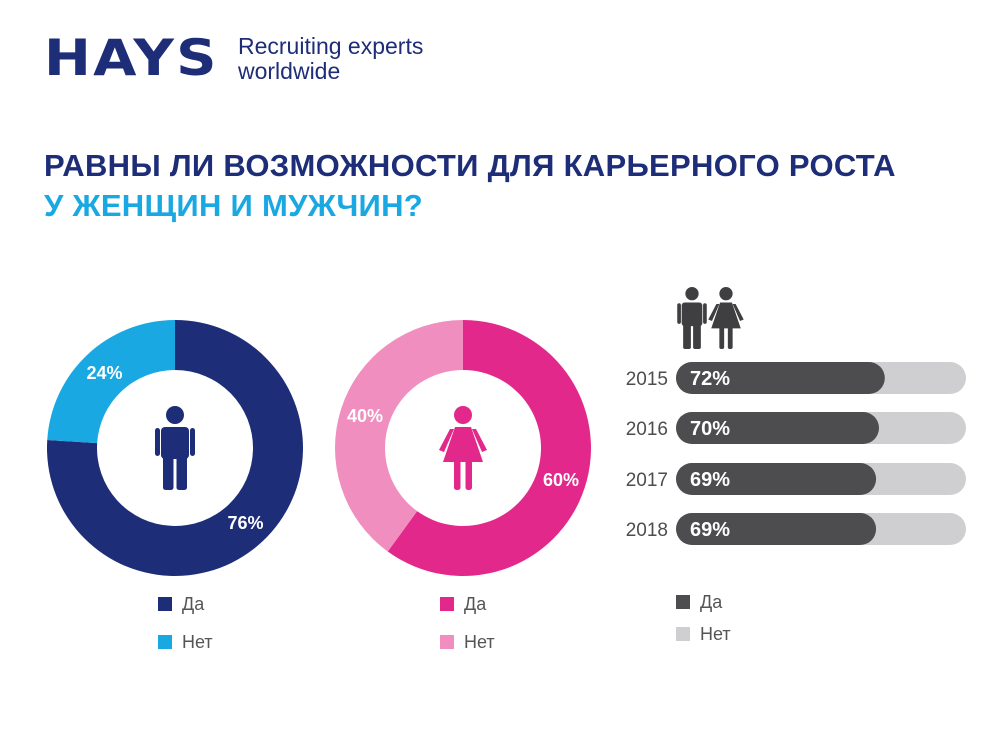 This screenshot has width=1002, height=750. I want to click on legend-bars-yes: Да, so click(699, 602).